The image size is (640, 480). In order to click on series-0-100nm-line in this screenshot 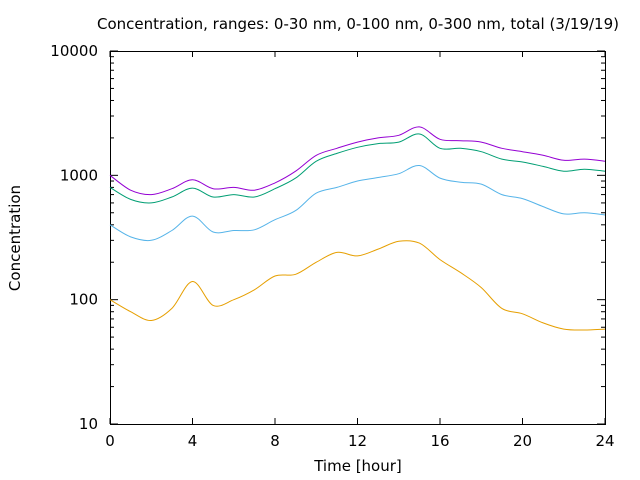, I will do `click(357, 203)`.